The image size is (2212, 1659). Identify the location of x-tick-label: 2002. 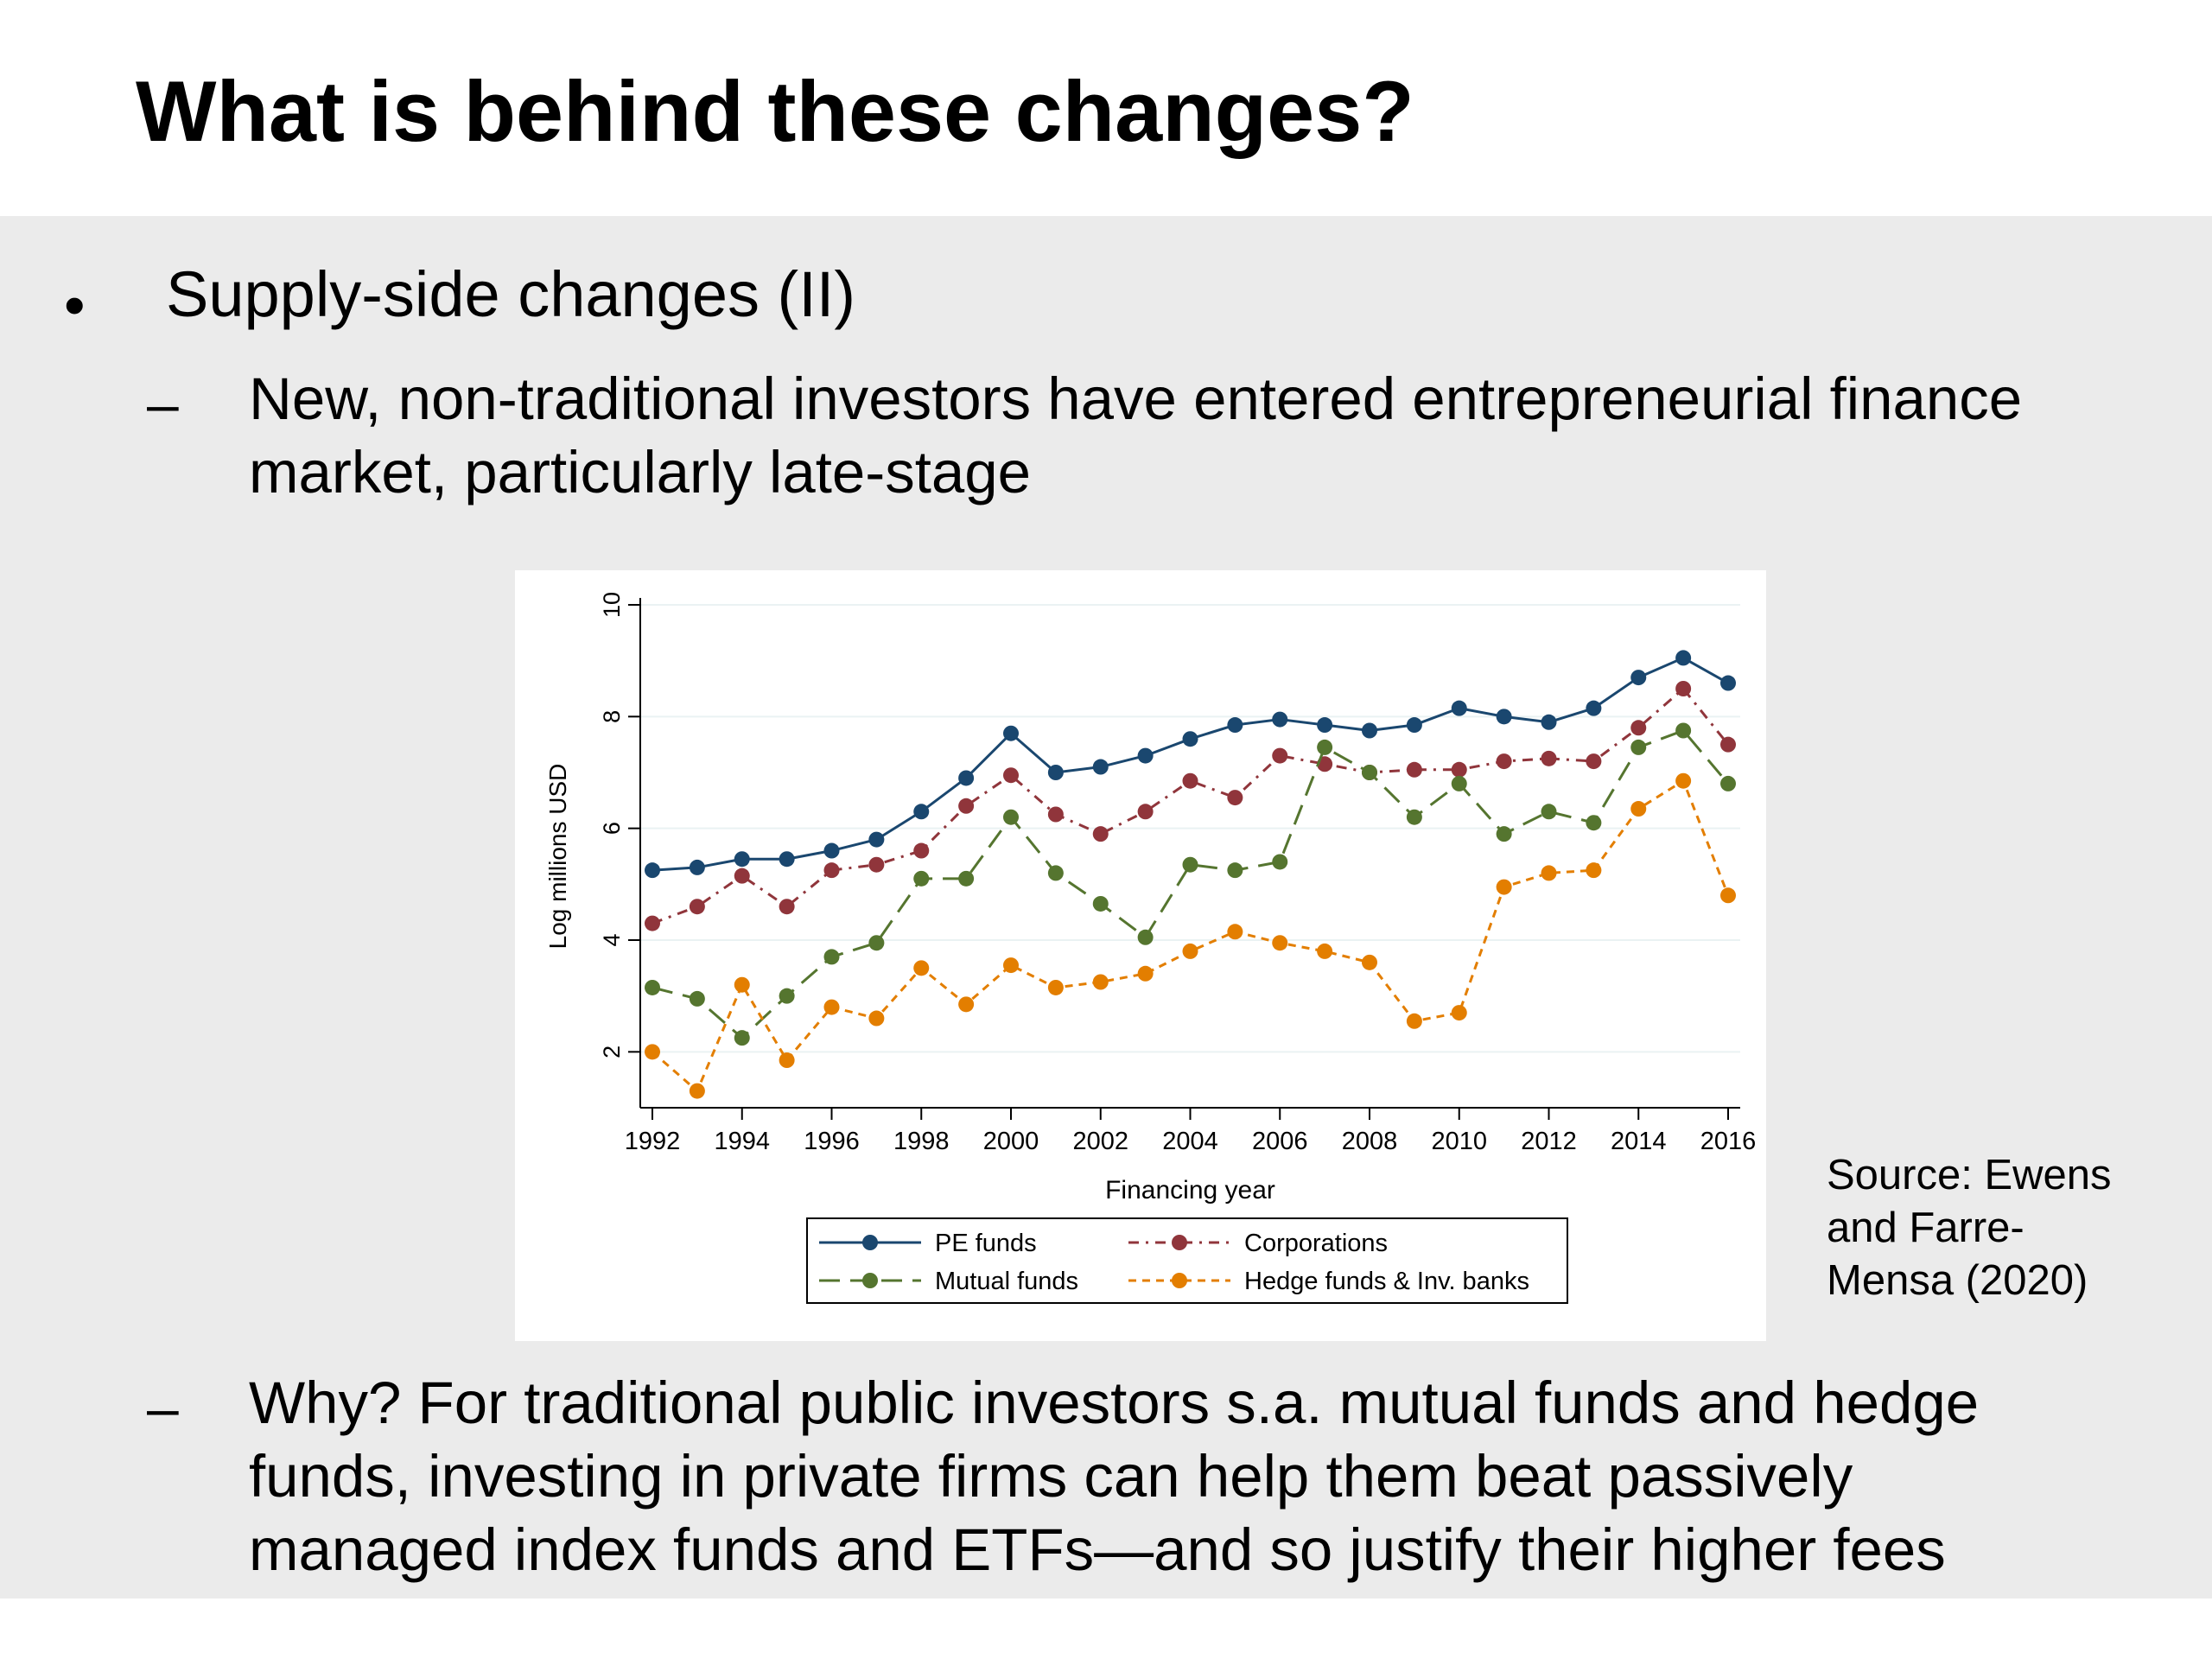
(1100, 1141).